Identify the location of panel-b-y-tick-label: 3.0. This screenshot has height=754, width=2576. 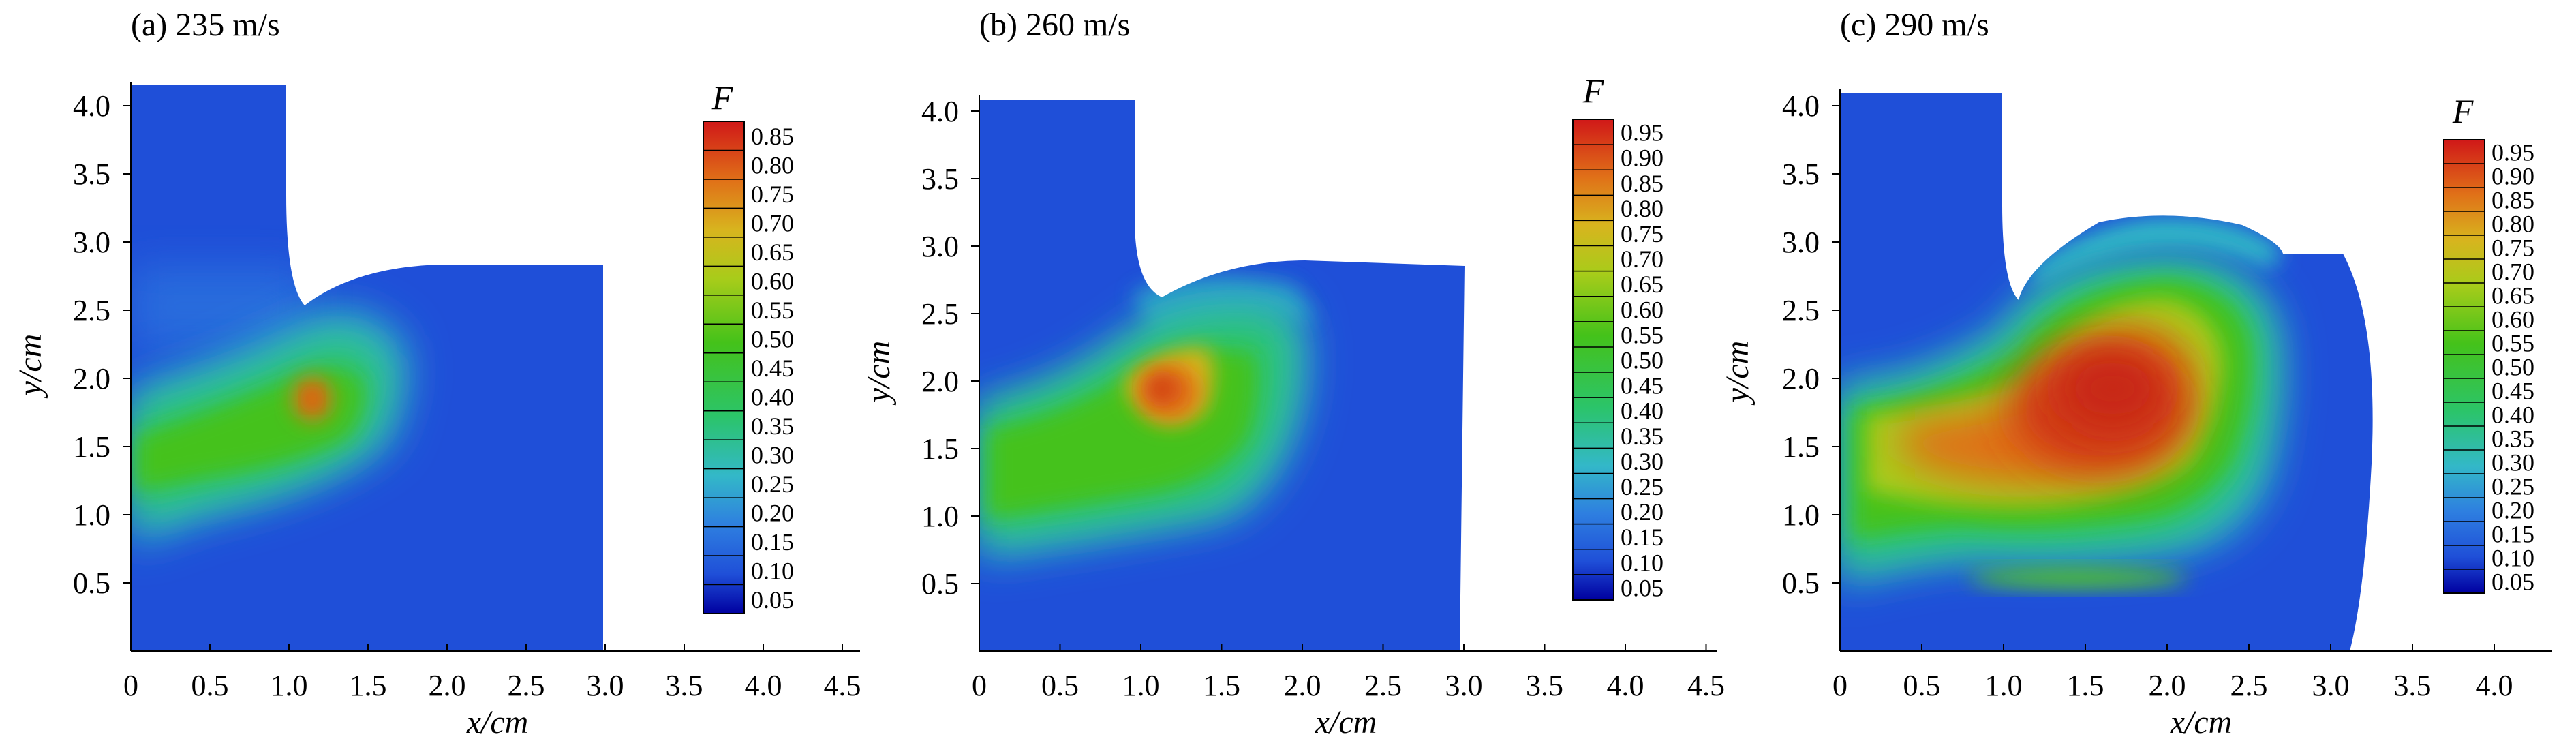
(940, 247).